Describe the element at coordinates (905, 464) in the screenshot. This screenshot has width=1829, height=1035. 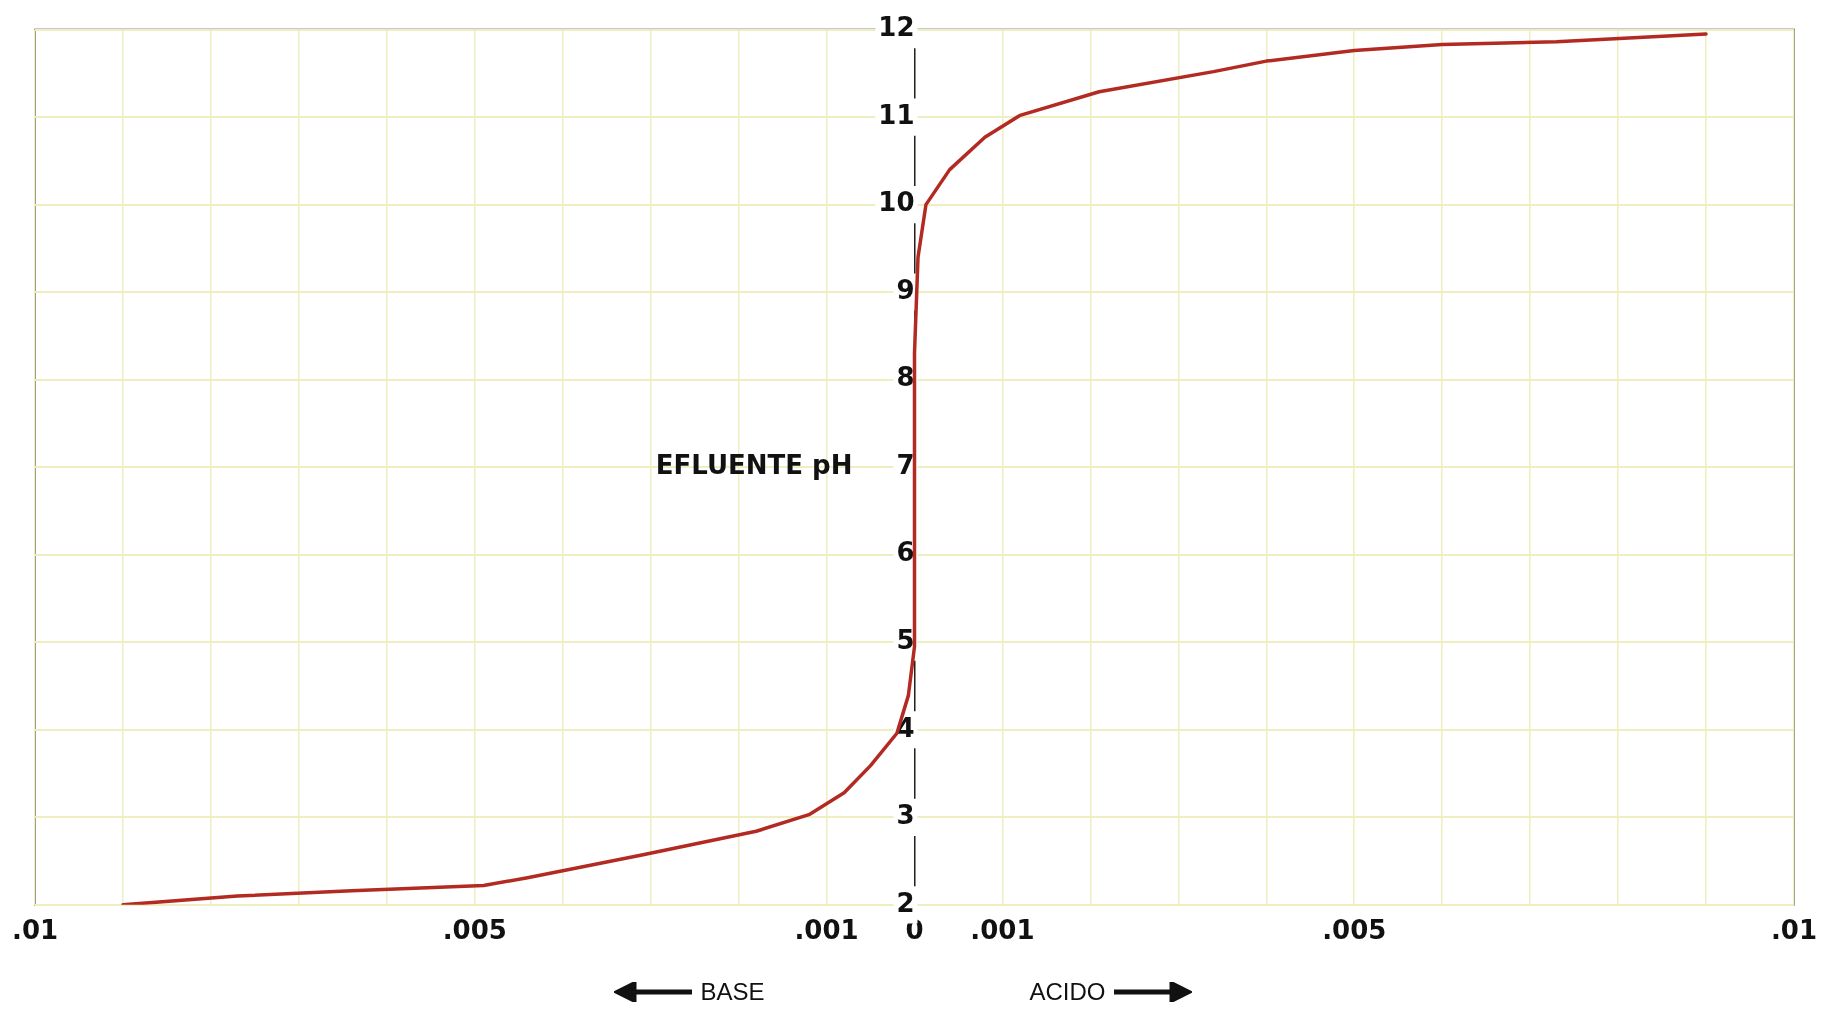
I see `y-tick-label: 7` at that location.